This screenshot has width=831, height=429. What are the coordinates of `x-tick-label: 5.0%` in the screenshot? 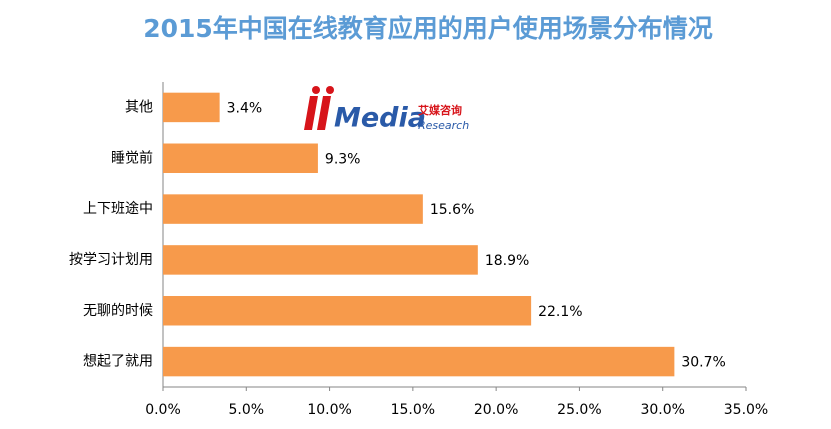 It's located at (246, 410).